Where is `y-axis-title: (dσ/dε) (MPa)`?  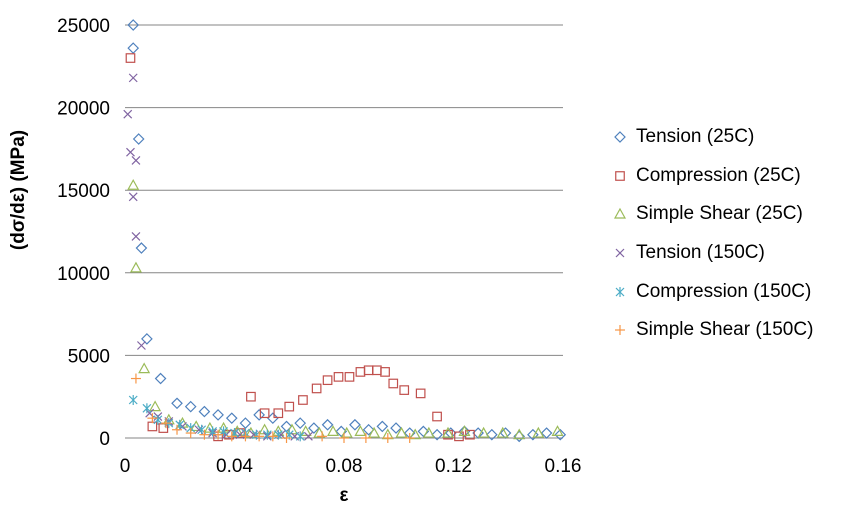
y-axis-title: (dσ/dε) (MPa) is located at coordinates (18, 190).